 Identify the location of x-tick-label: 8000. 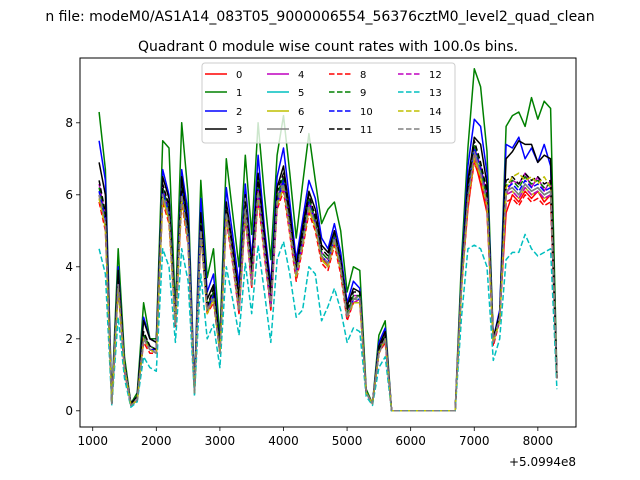
(538, 441).